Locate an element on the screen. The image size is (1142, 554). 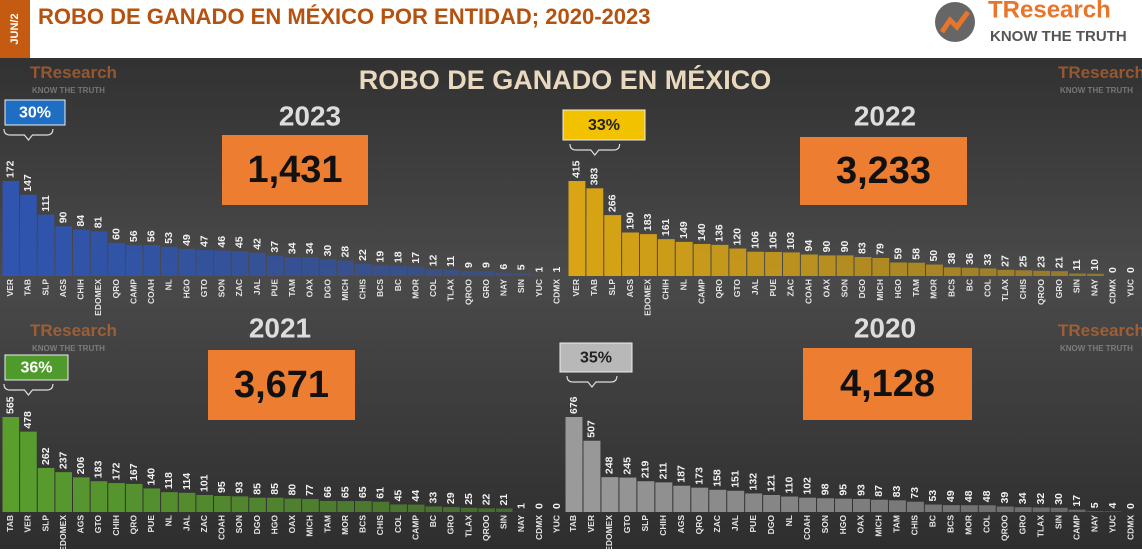
value-label: 149 is located at coordinates (684, 230).